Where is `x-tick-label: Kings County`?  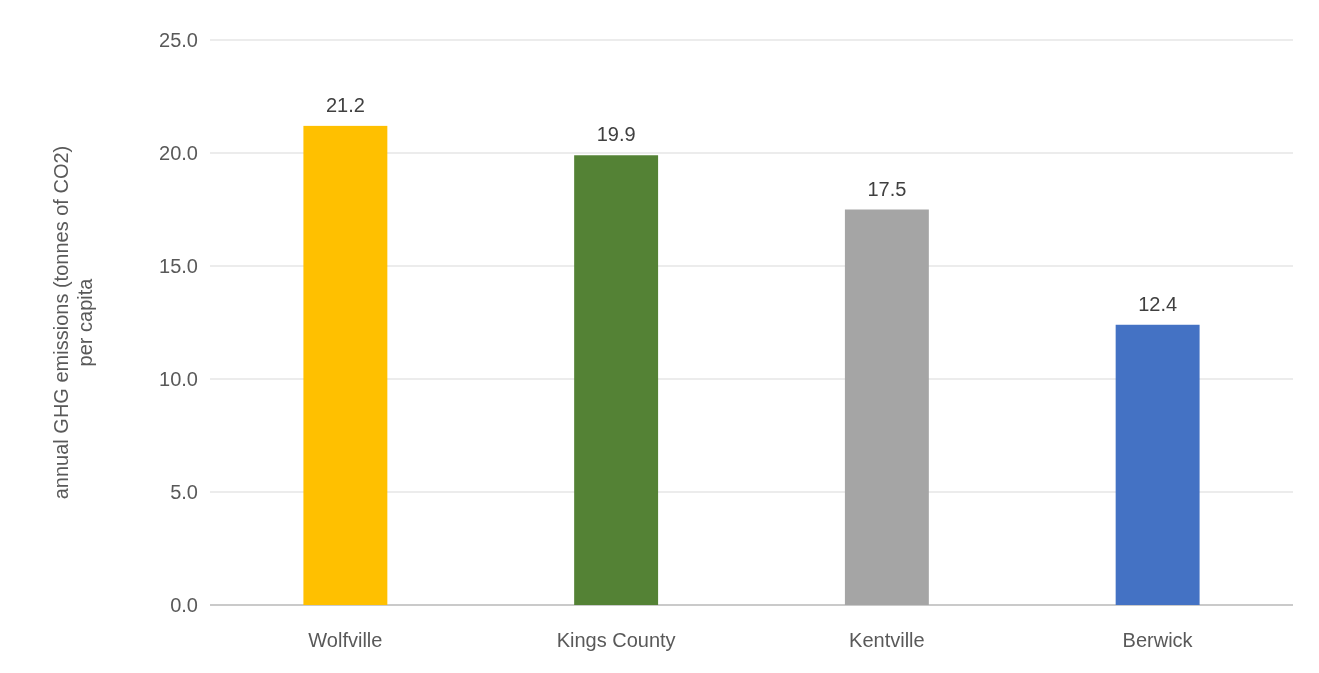 x-tick-label: Kings County is located at coordinates (616, 640).